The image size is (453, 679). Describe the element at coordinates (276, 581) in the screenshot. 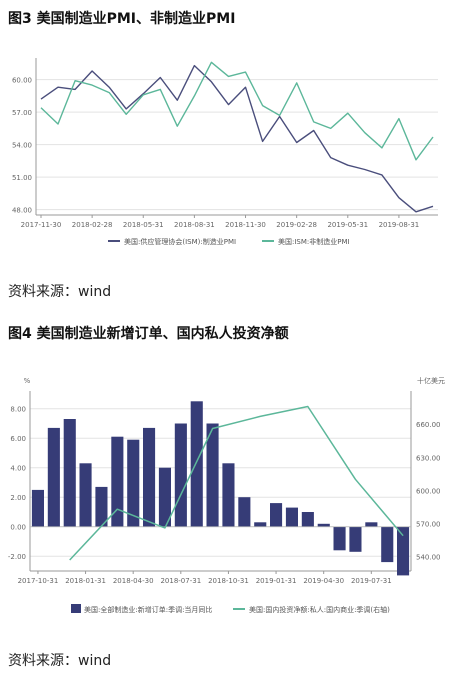

I see `x-tick-label: 2019-01-31` at that location.